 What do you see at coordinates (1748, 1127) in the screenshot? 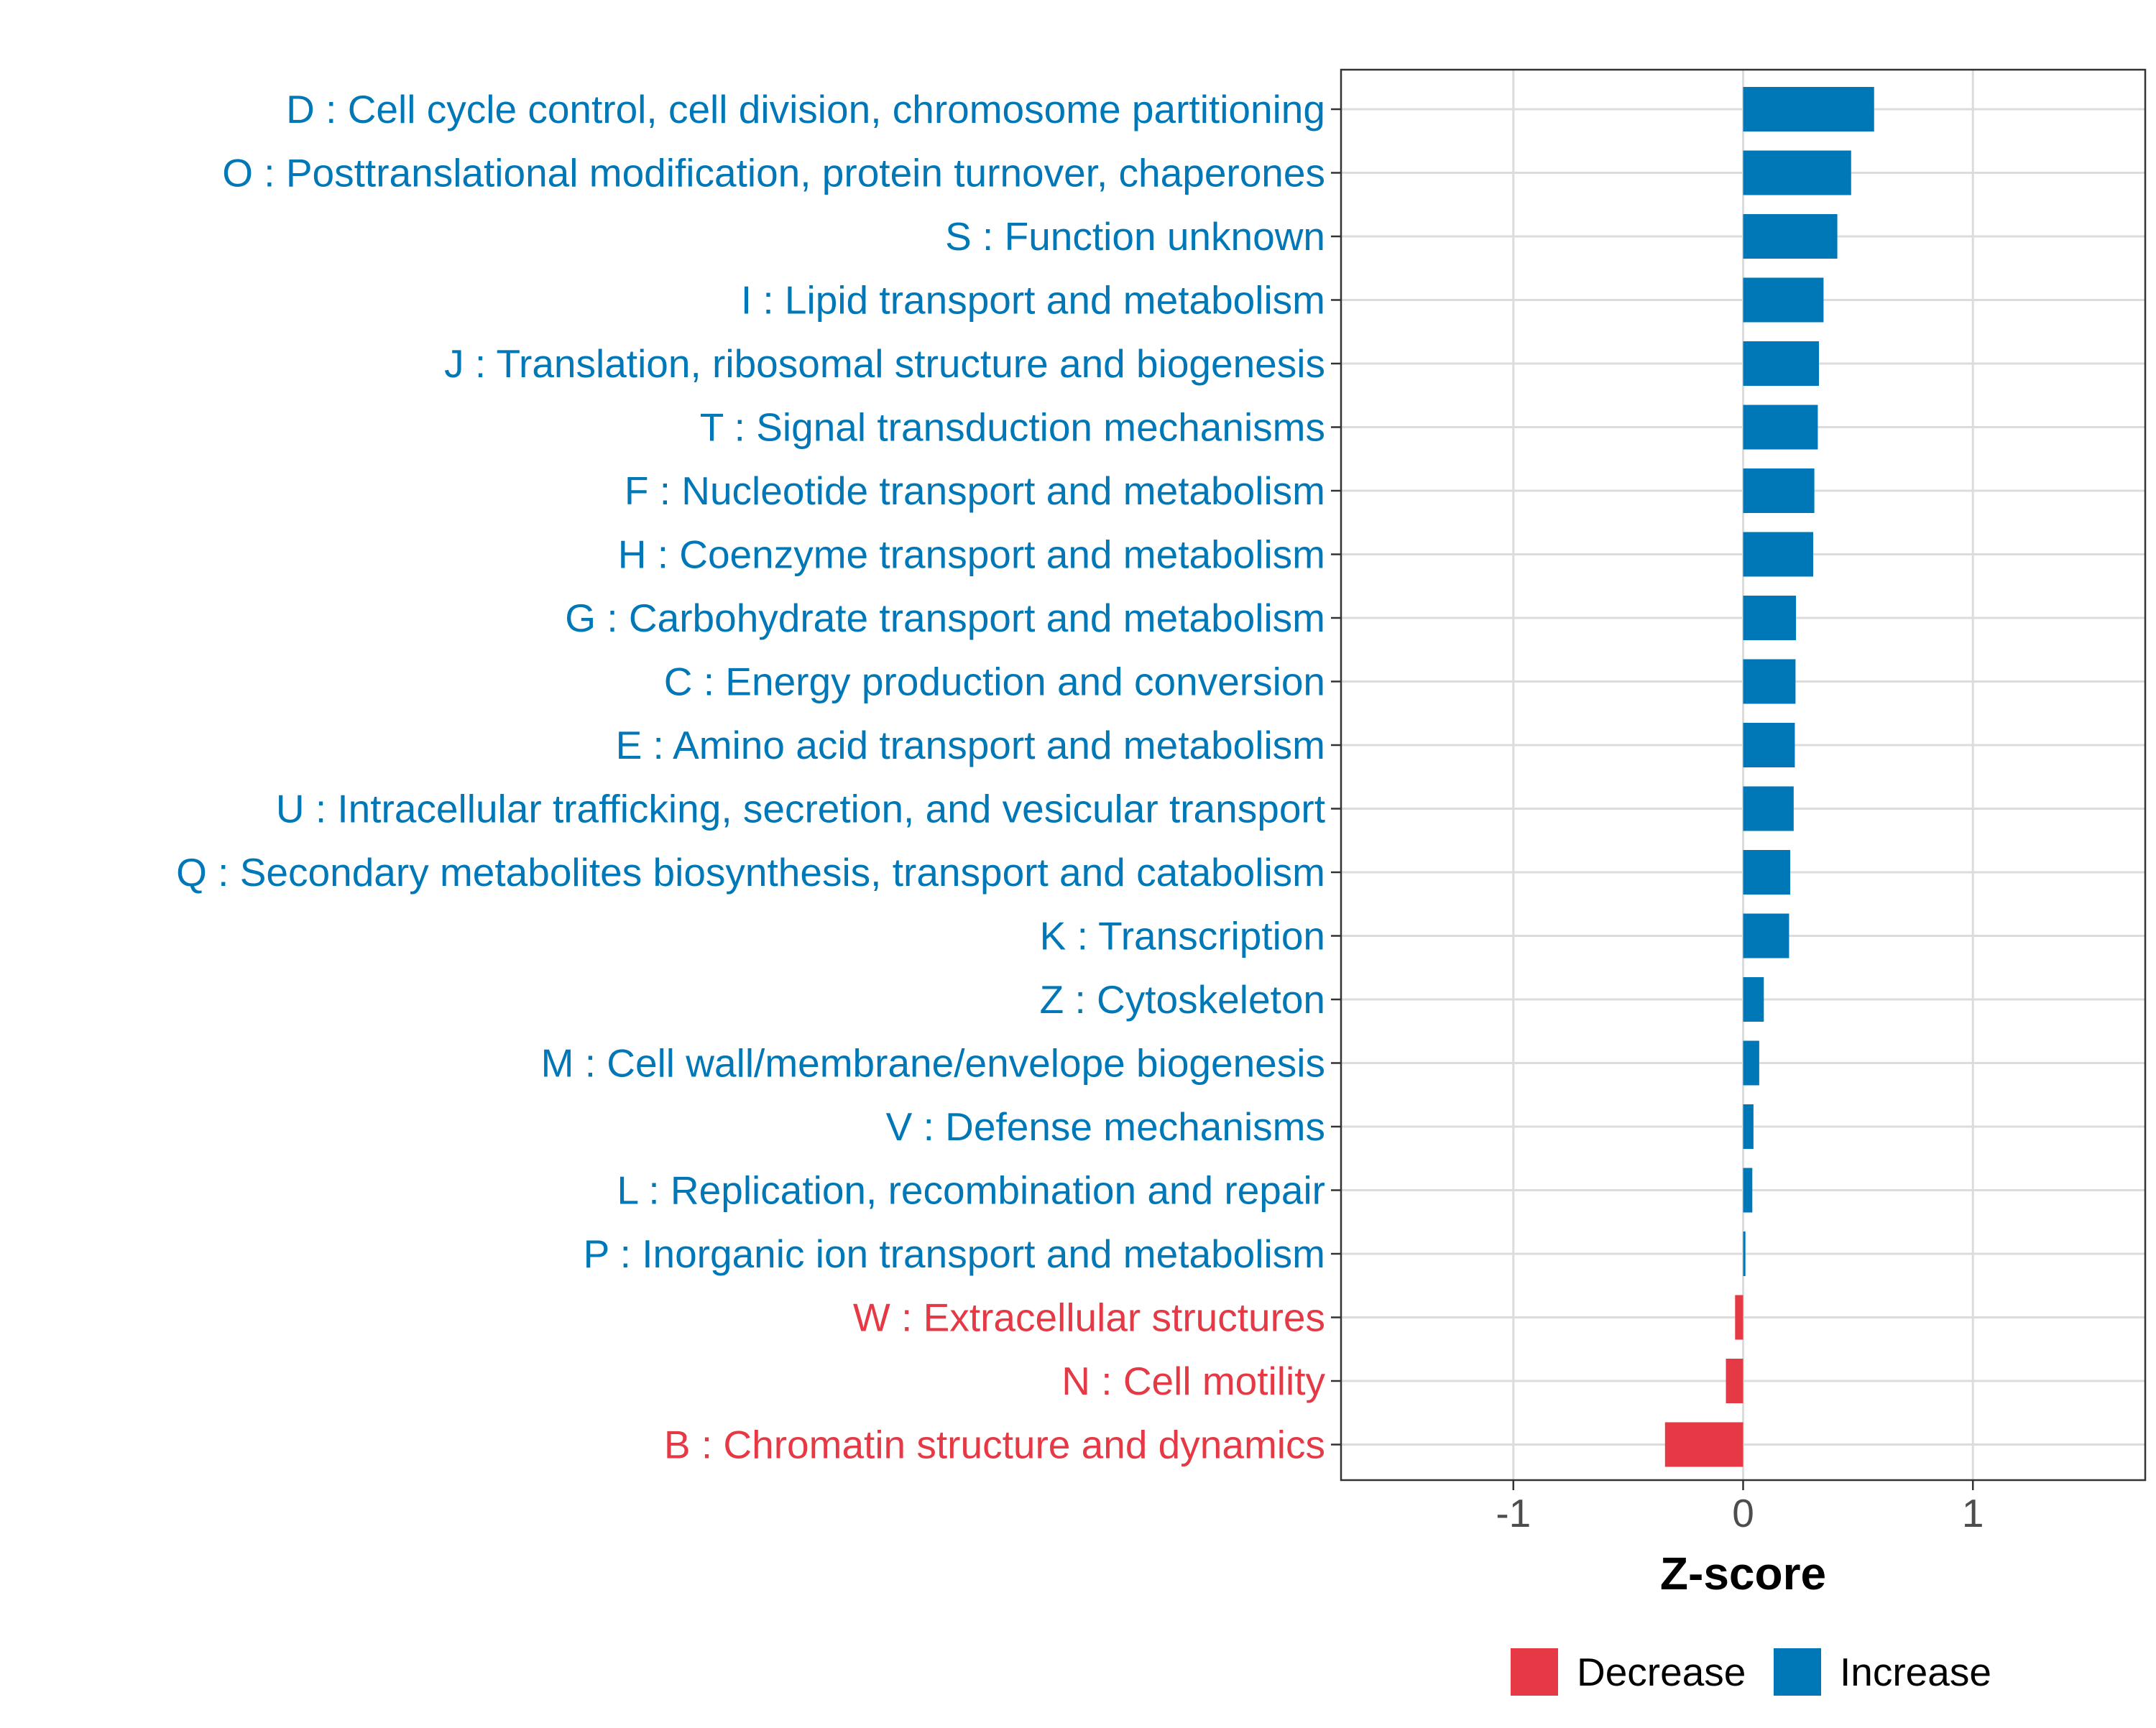
I see `bar-v` at bounding box center [1748, 1127].